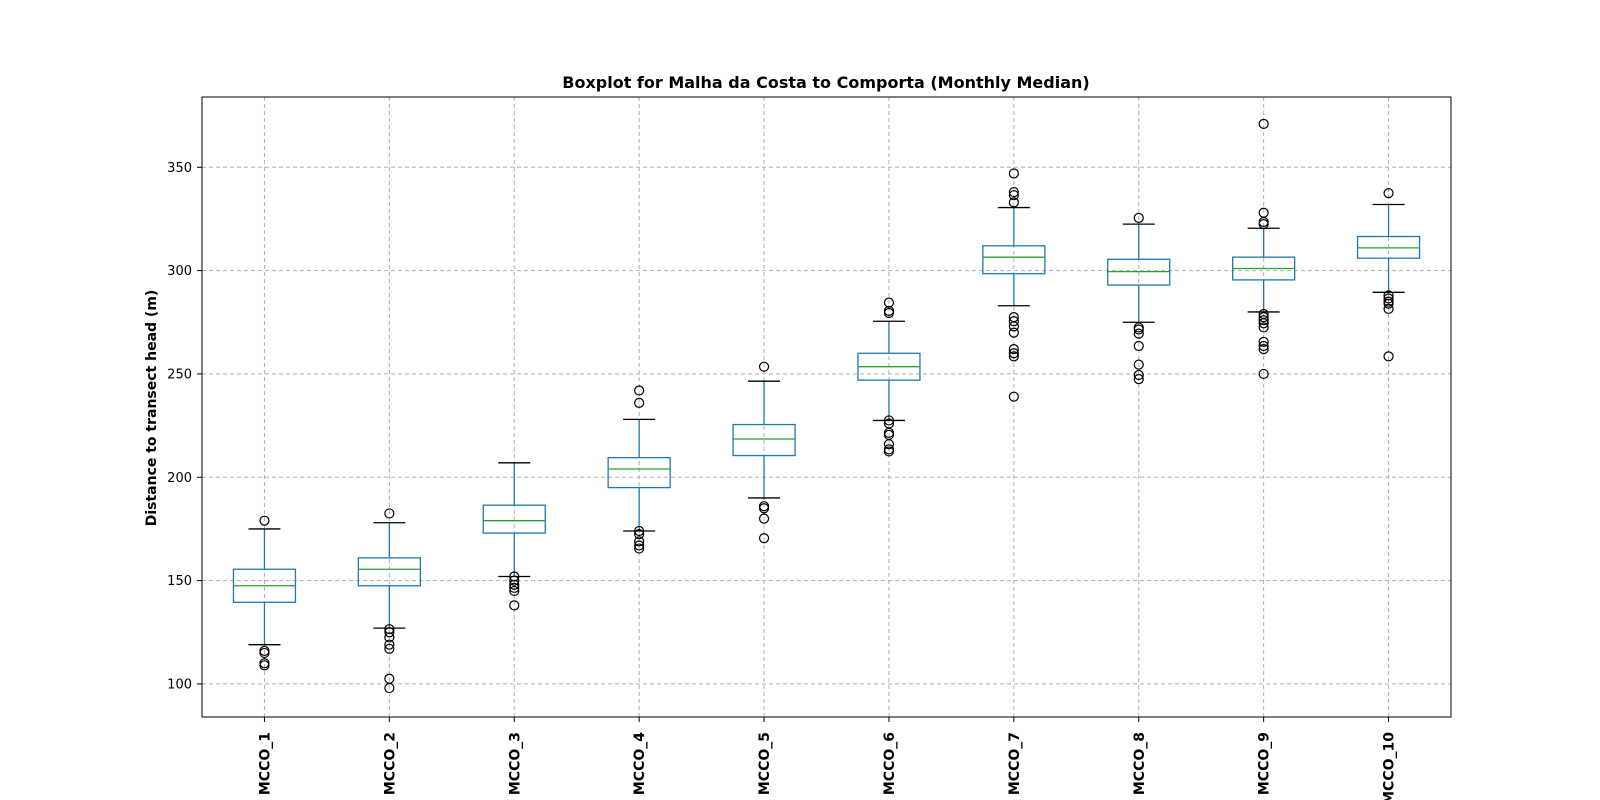 The image size is (1600, 800). Describe the element at coordinates (390, 763) in the screenshot. I see `x-tick-label: MCCO_2` at that location.